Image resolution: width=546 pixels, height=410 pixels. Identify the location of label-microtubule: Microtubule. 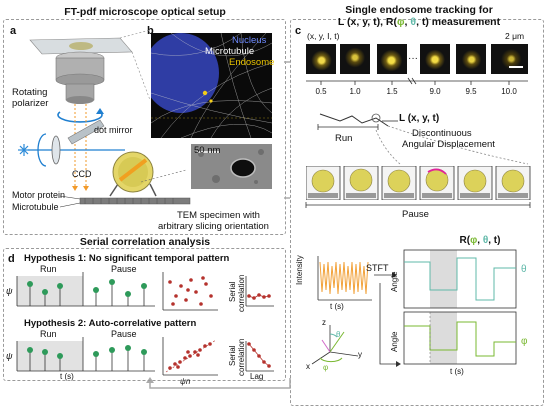
(35, 207).